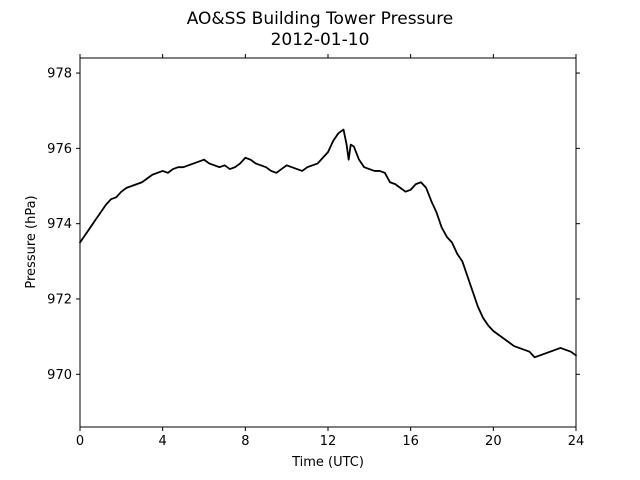 This screenshot has width=640, height=480. I want to click on x-axis-label: Time (UTC), so click(327, 462).